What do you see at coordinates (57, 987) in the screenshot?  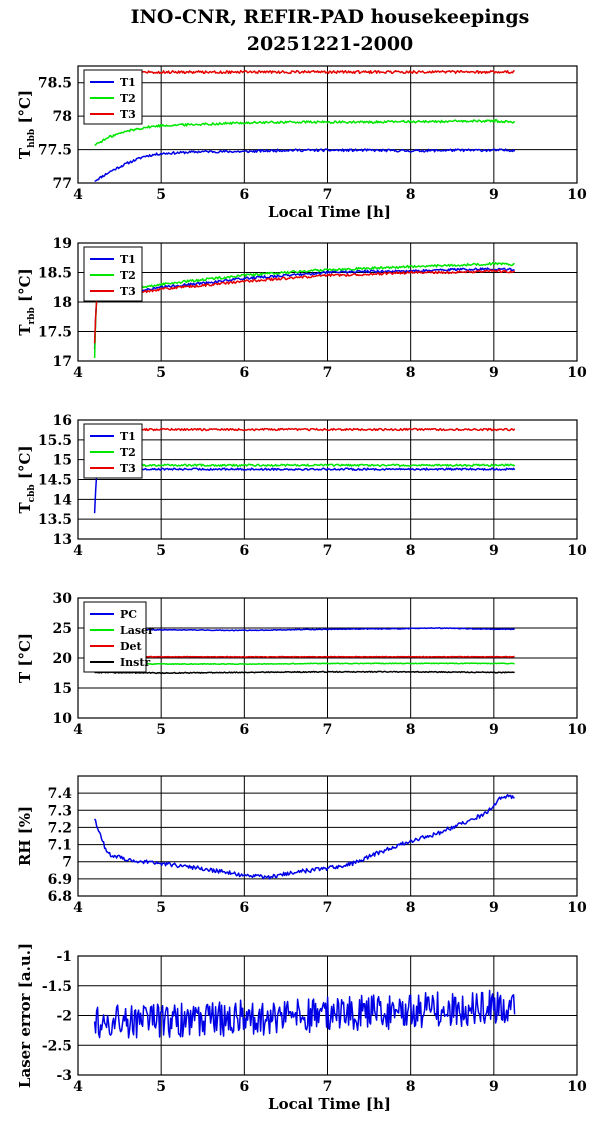 I see `y-tick-label: -1.5` at bounding box center [57, 987].